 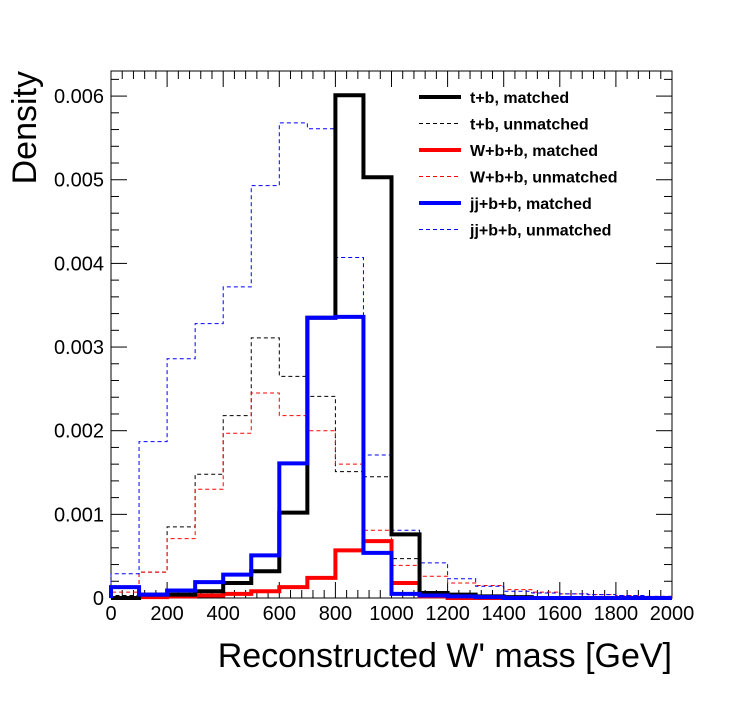 I want to click on x-tick-label: 600, so click(x=279, y=614).